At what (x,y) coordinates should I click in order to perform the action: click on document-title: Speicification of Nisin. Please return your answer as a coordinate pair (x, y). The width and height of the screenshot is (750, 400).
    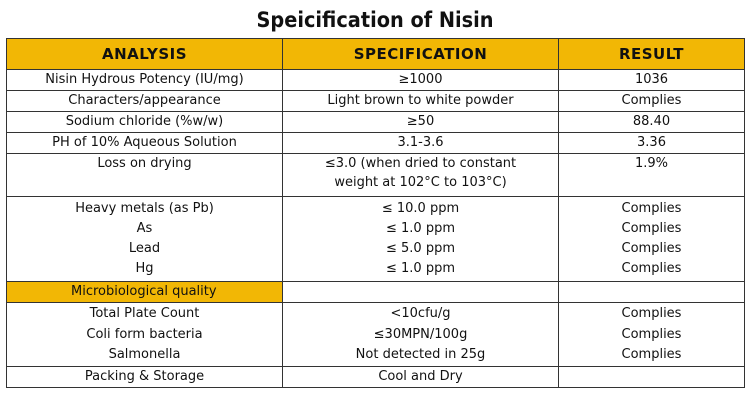
    Looking at the image, I should click on (375, 20).